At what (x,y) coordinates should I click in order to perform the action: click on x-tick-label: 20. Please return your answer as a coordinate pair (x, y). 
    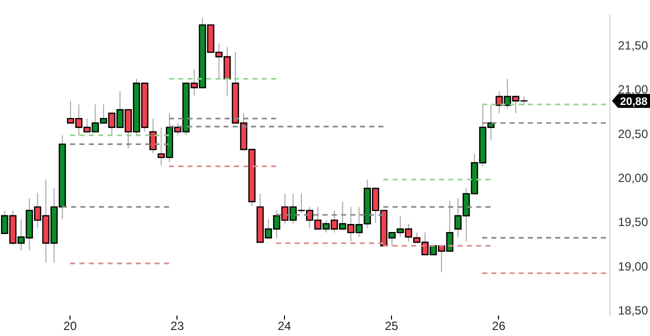
    Looking at the image, I should click on (70, 326).